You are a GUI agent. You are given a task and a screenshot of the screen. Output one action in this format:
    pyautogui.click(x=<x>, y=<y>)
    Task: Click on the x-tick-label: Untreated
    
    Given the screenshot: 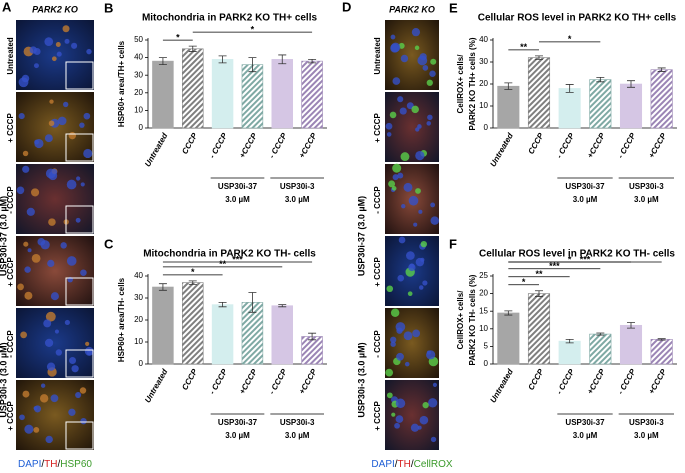 What is the action you would take?
    pyautogui.click(x=501, y=386)
    